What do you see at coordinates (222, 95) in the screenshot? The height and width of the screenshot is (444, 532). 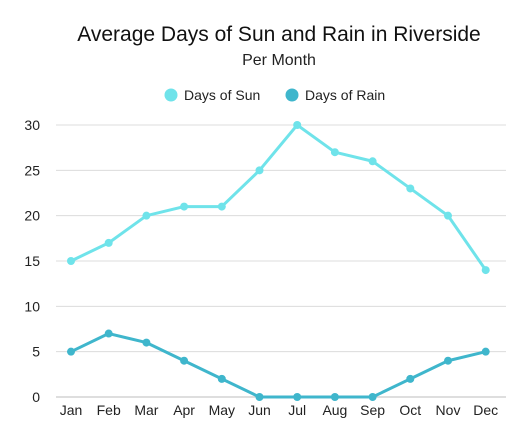 I see `legend-label-sun: Days of Sun` at bounding box center [222, 95].